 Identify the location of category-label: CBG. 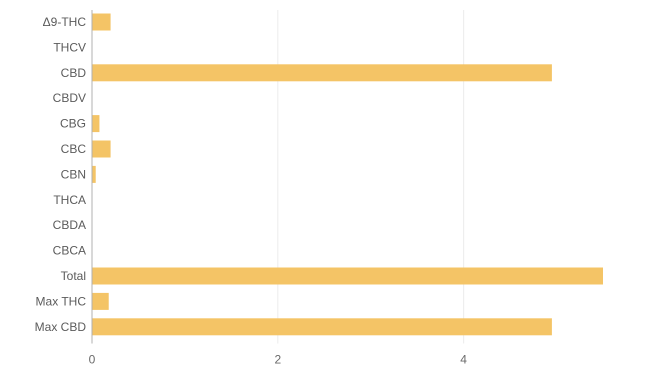
(73, 124).